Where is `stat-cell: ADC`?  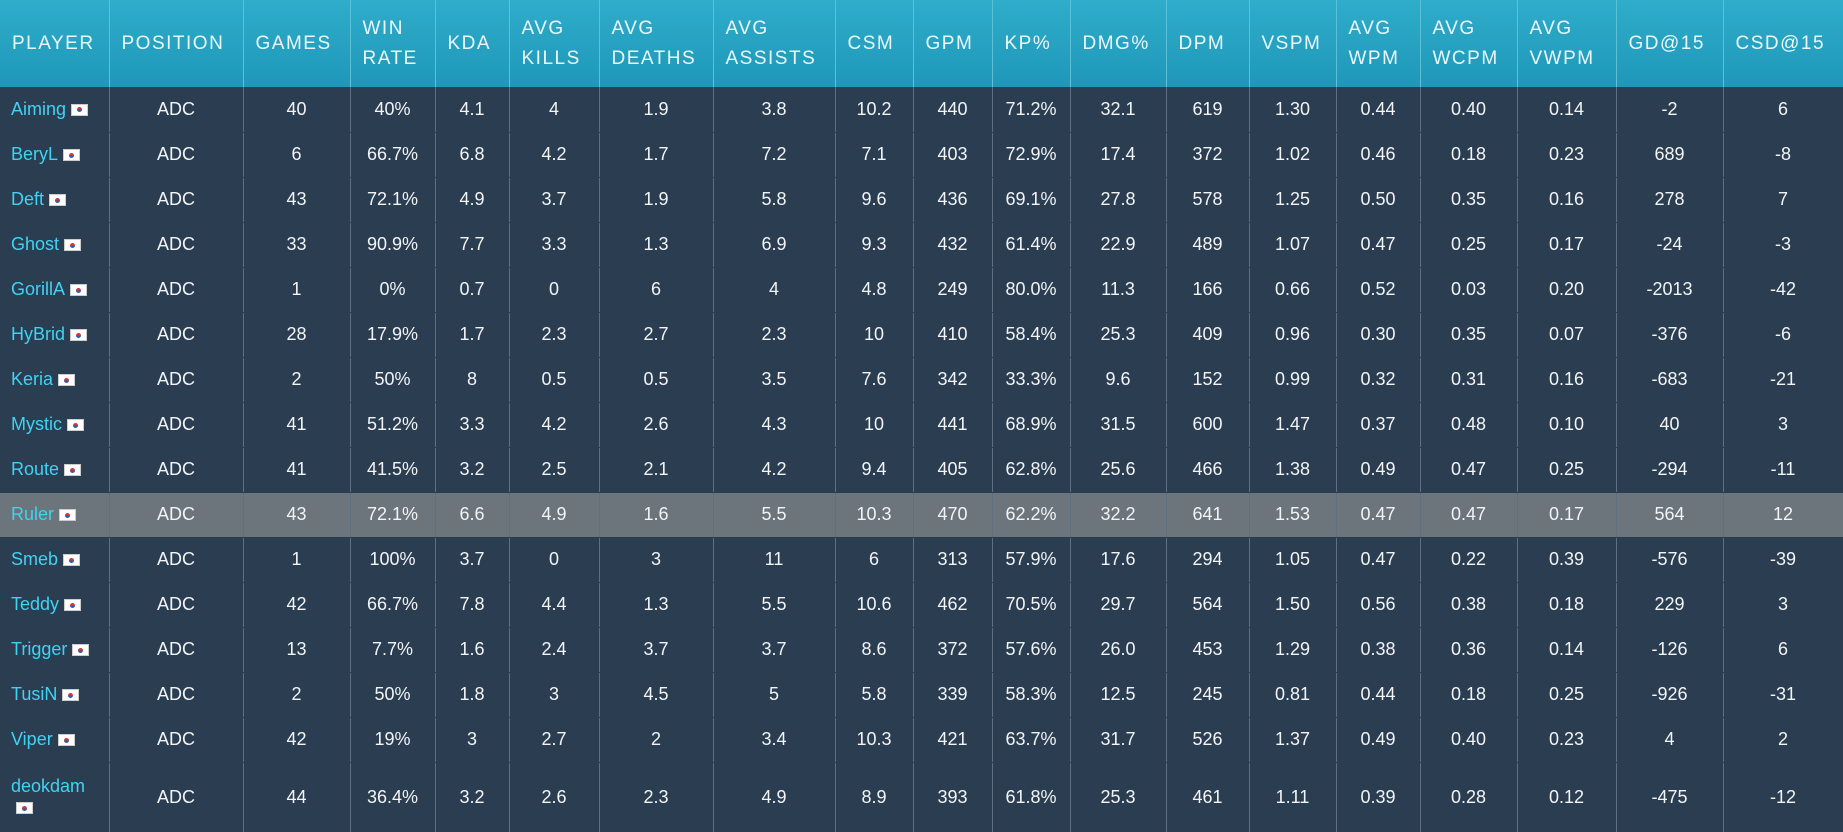
stat-cell: ADC is located at coordinates (176, 335).